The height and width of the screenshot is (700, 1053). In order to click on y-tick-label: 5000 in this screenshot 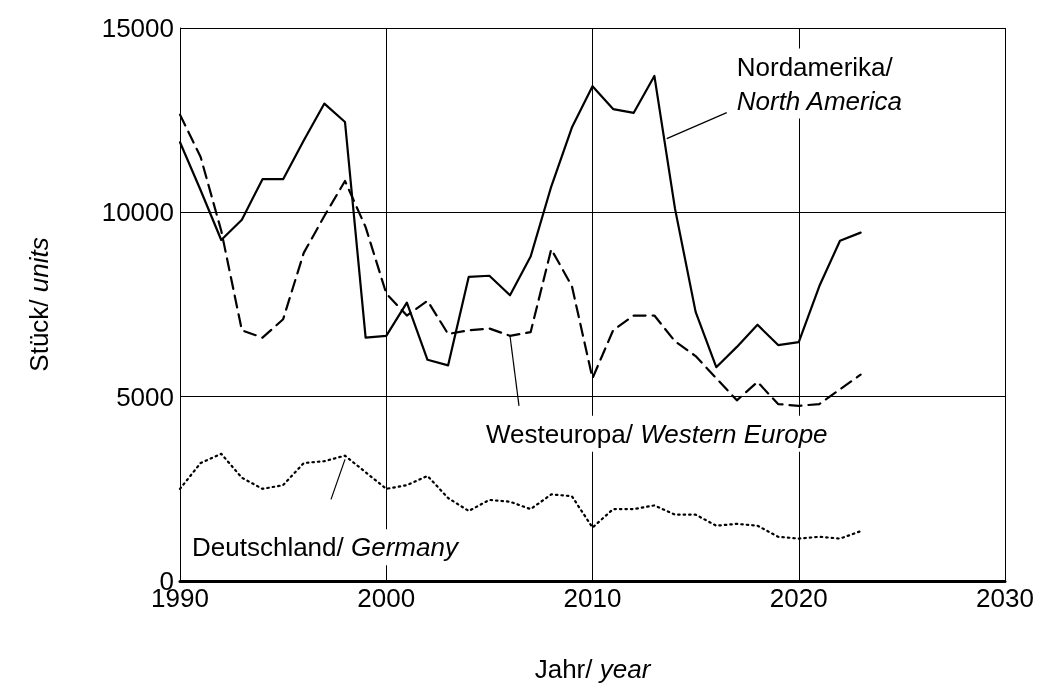, I will do `click(145, 396)`.